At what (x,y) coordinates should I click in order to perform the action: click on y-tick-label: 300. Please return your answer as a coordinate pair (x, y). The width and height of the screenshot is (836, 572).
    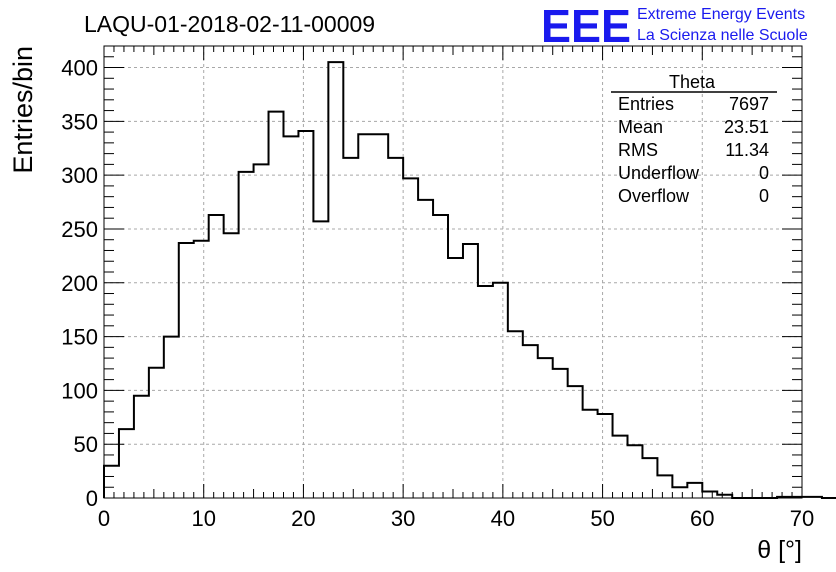
    Looking at the image, I should click on (79, 175).